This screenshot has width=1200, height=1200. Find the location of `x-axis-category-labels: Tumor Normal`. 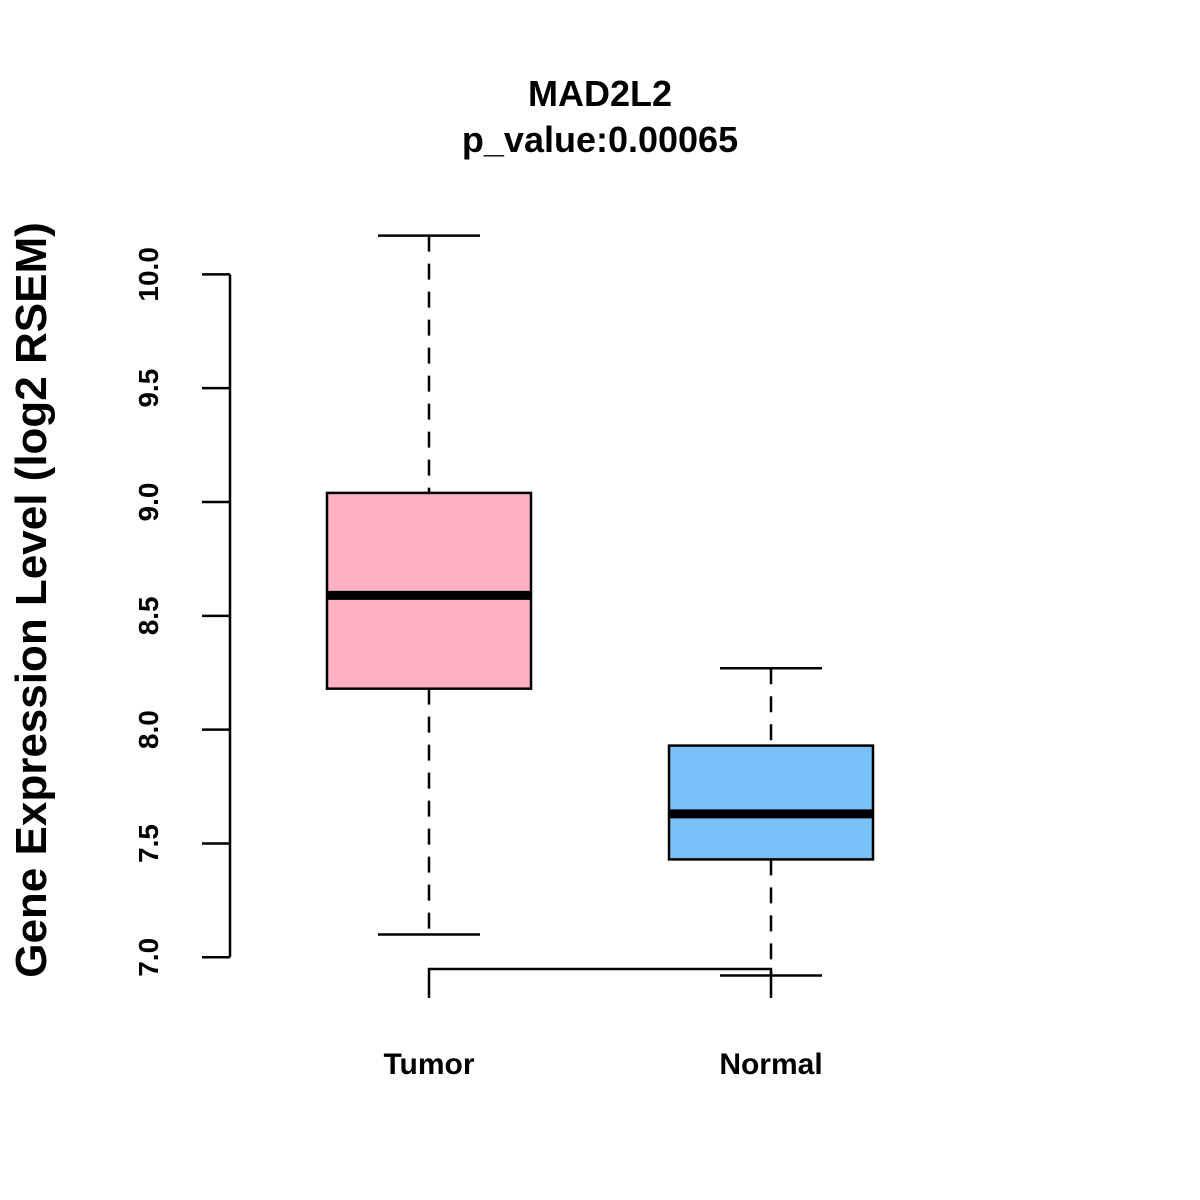

x-axis-category-labels: Tumor Normal is located at coordinates (602, 1064).